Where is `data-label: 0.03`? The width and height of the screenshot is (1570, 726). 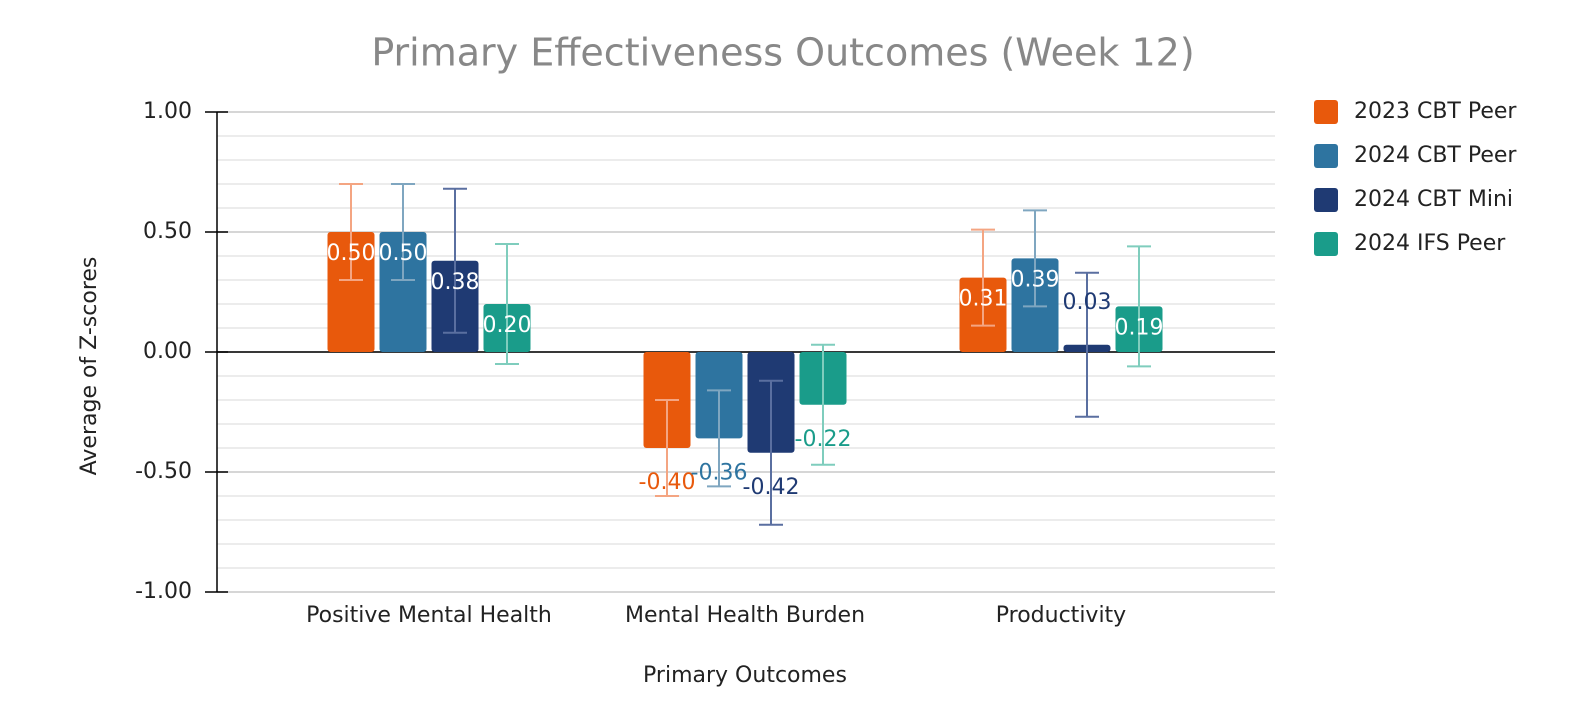 data-label: 0.03 is located at coordinates (1087, 302).